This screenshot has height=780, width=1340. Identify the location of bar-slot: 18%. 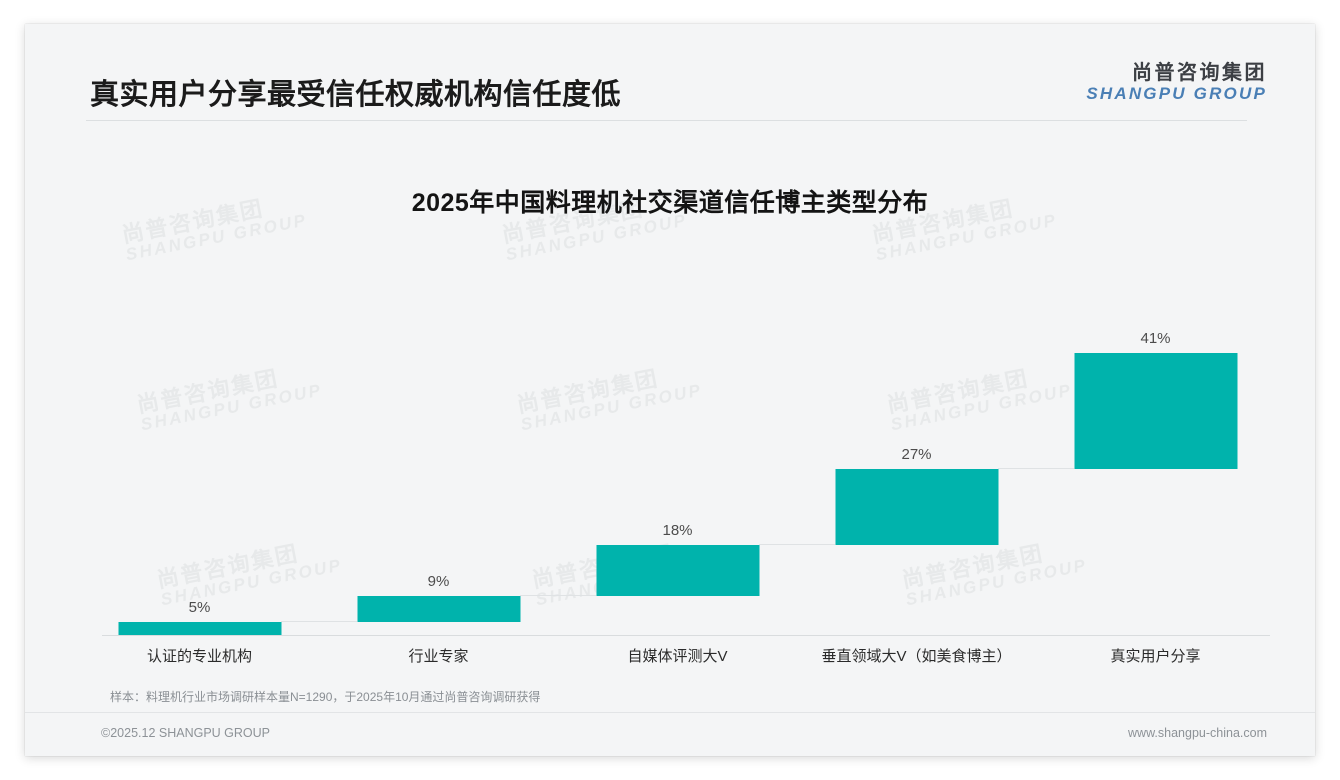
(677, 438).